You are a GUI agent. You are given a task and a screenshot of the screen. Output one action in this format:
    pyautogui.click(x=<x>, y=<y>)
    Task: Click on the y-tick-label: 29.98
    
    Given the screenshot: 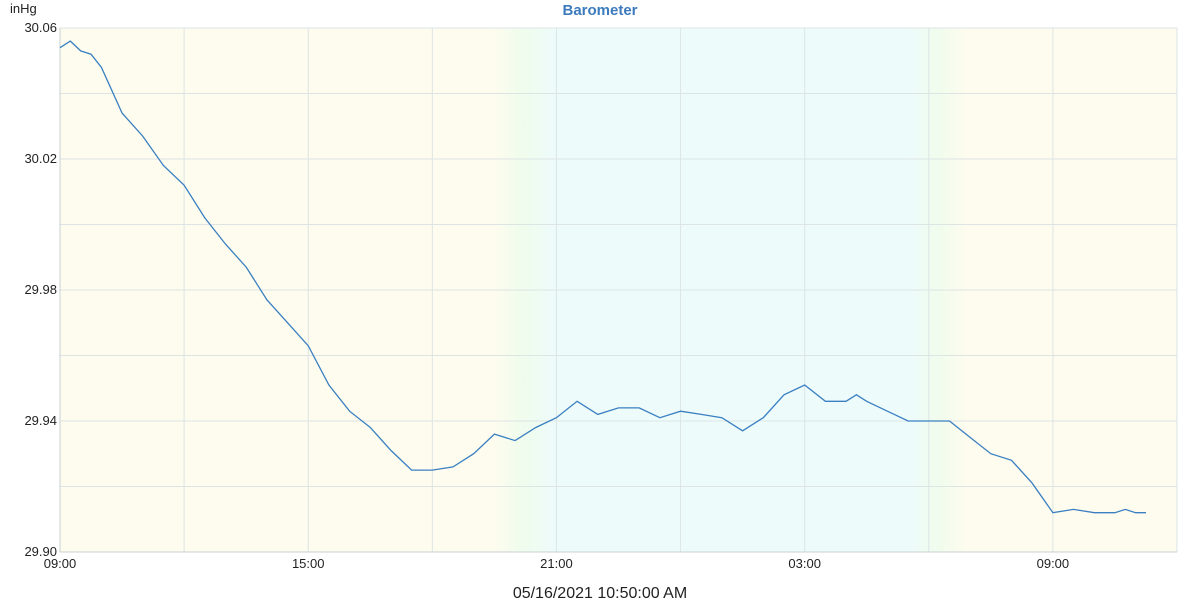 What is the action you would take?
    pyautogui.click(x=40, y=289)
    